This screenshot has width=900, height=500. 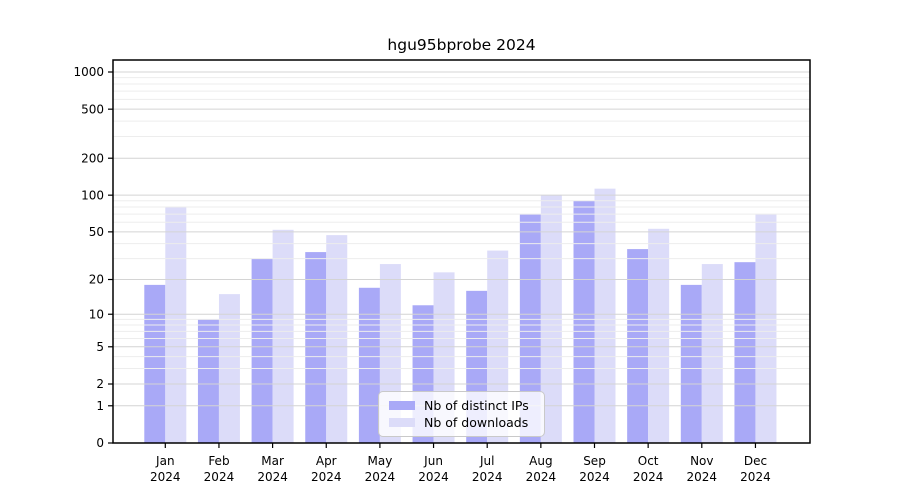 What do you see at coordinates (316, 347) in the screenshot?
I see `bar-distinct-ips-apr` at bounding box center [316, 347].